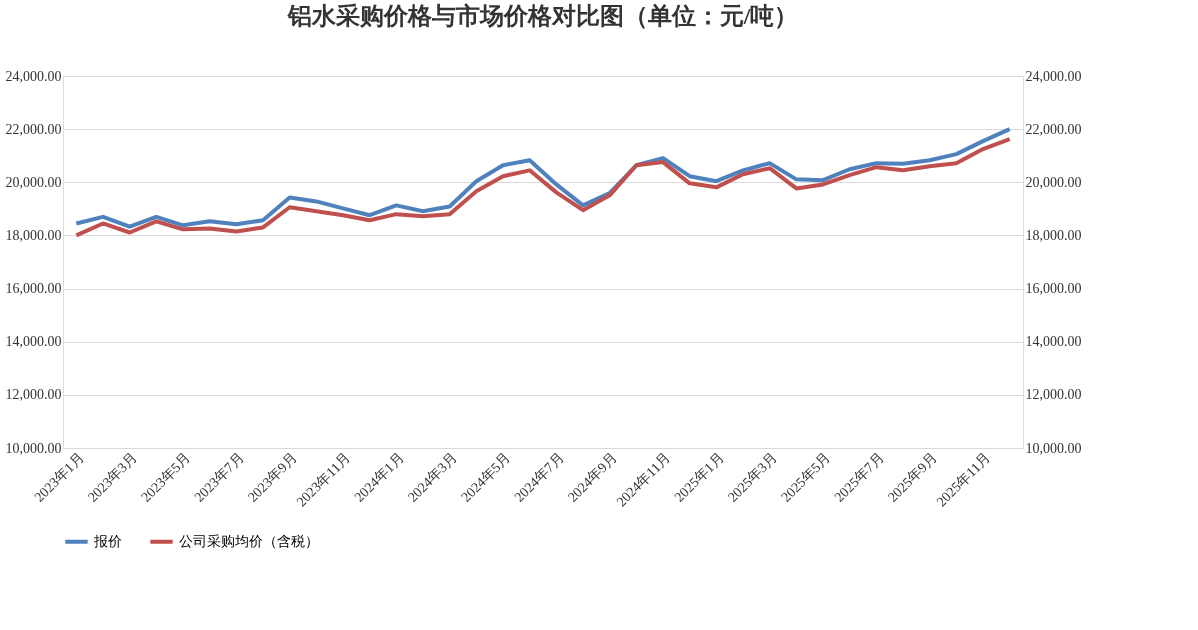 The width and height of the screenshot is (1198, 630). I want to click on y-tick-label: 16,000.00, so click(33, 289).